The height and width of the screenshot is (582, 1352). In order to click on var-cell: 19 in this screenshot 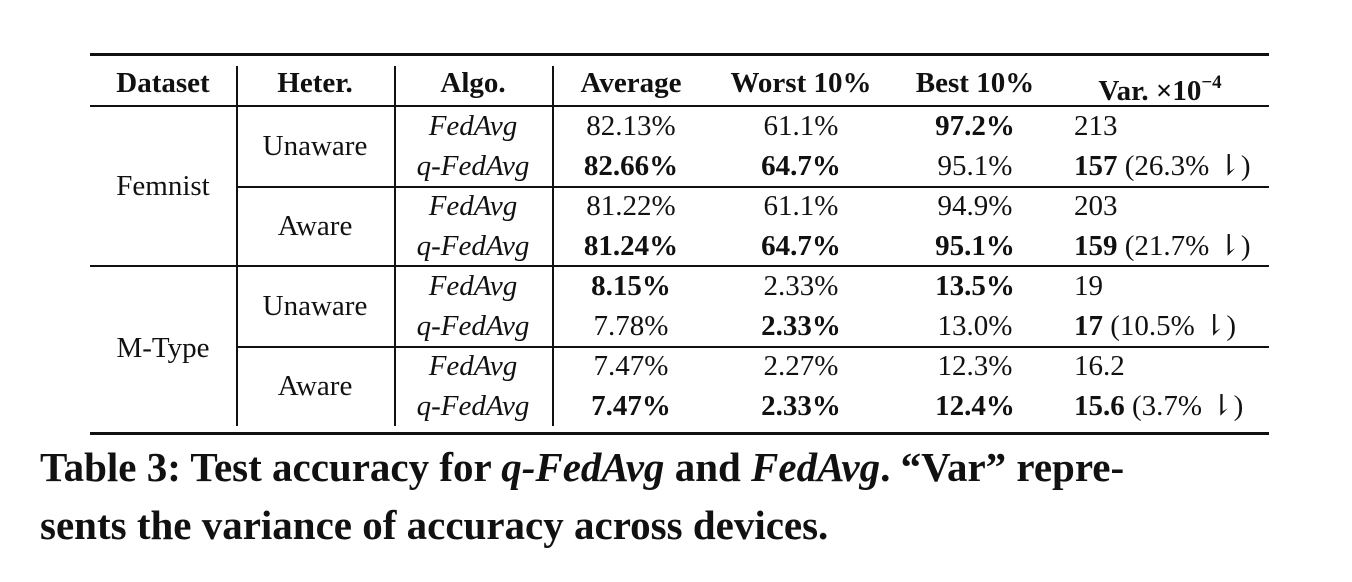, I will do `click(1088, 286)`.